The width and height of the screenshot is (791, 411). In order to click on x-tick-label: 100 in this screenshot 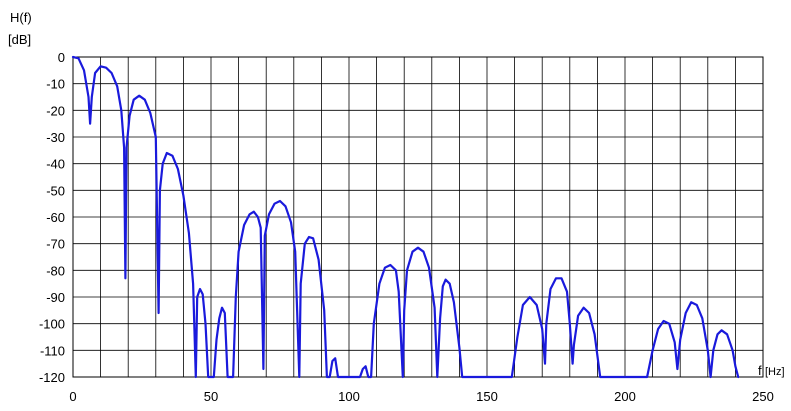, I will do `click(349, 396)`.